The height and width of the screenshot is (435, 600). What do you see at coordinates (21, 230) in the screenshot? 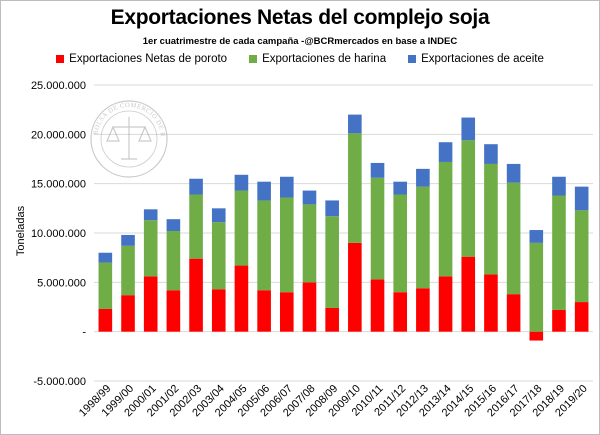
I see `y-axis-label: Toneladas` at bounding box center [21, 230].